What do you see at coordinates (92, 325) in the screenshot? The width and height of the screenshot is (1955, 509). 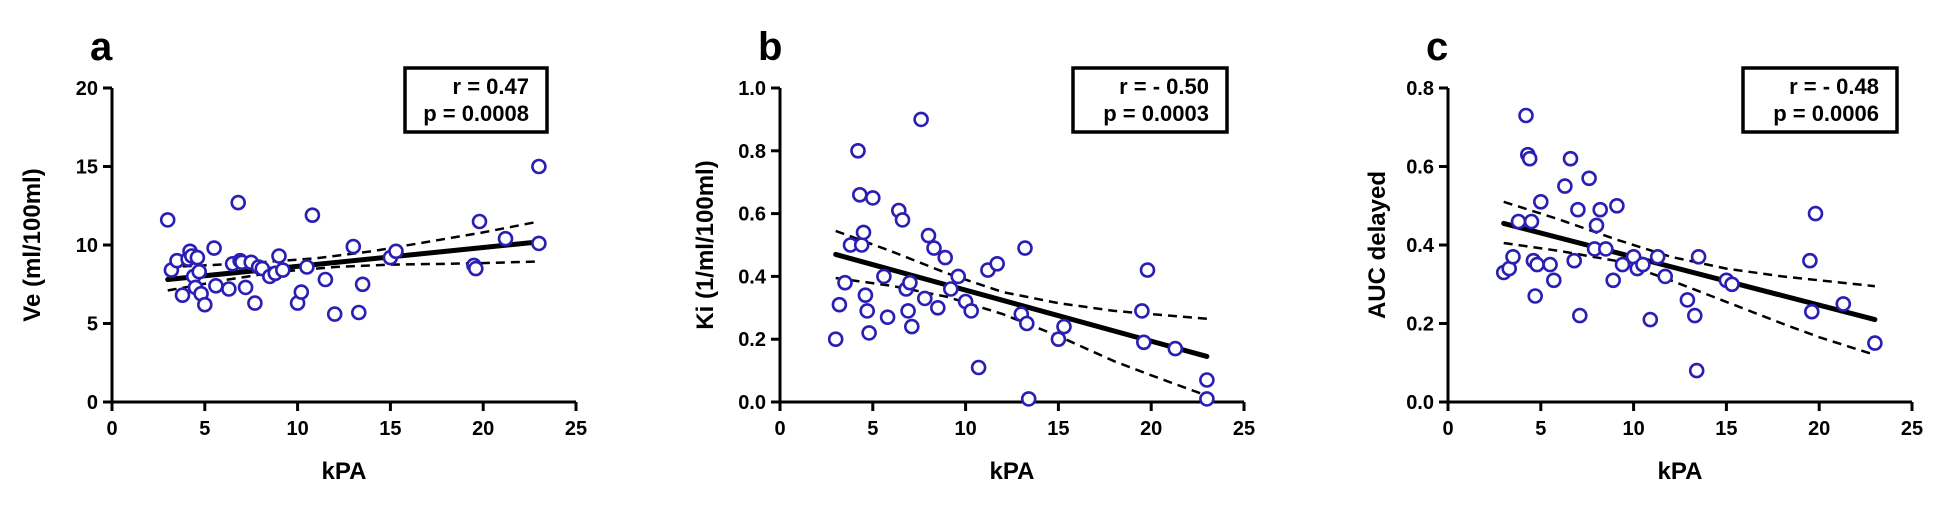 I see `y-tick-label: 5` at bounding box center [92, 325].